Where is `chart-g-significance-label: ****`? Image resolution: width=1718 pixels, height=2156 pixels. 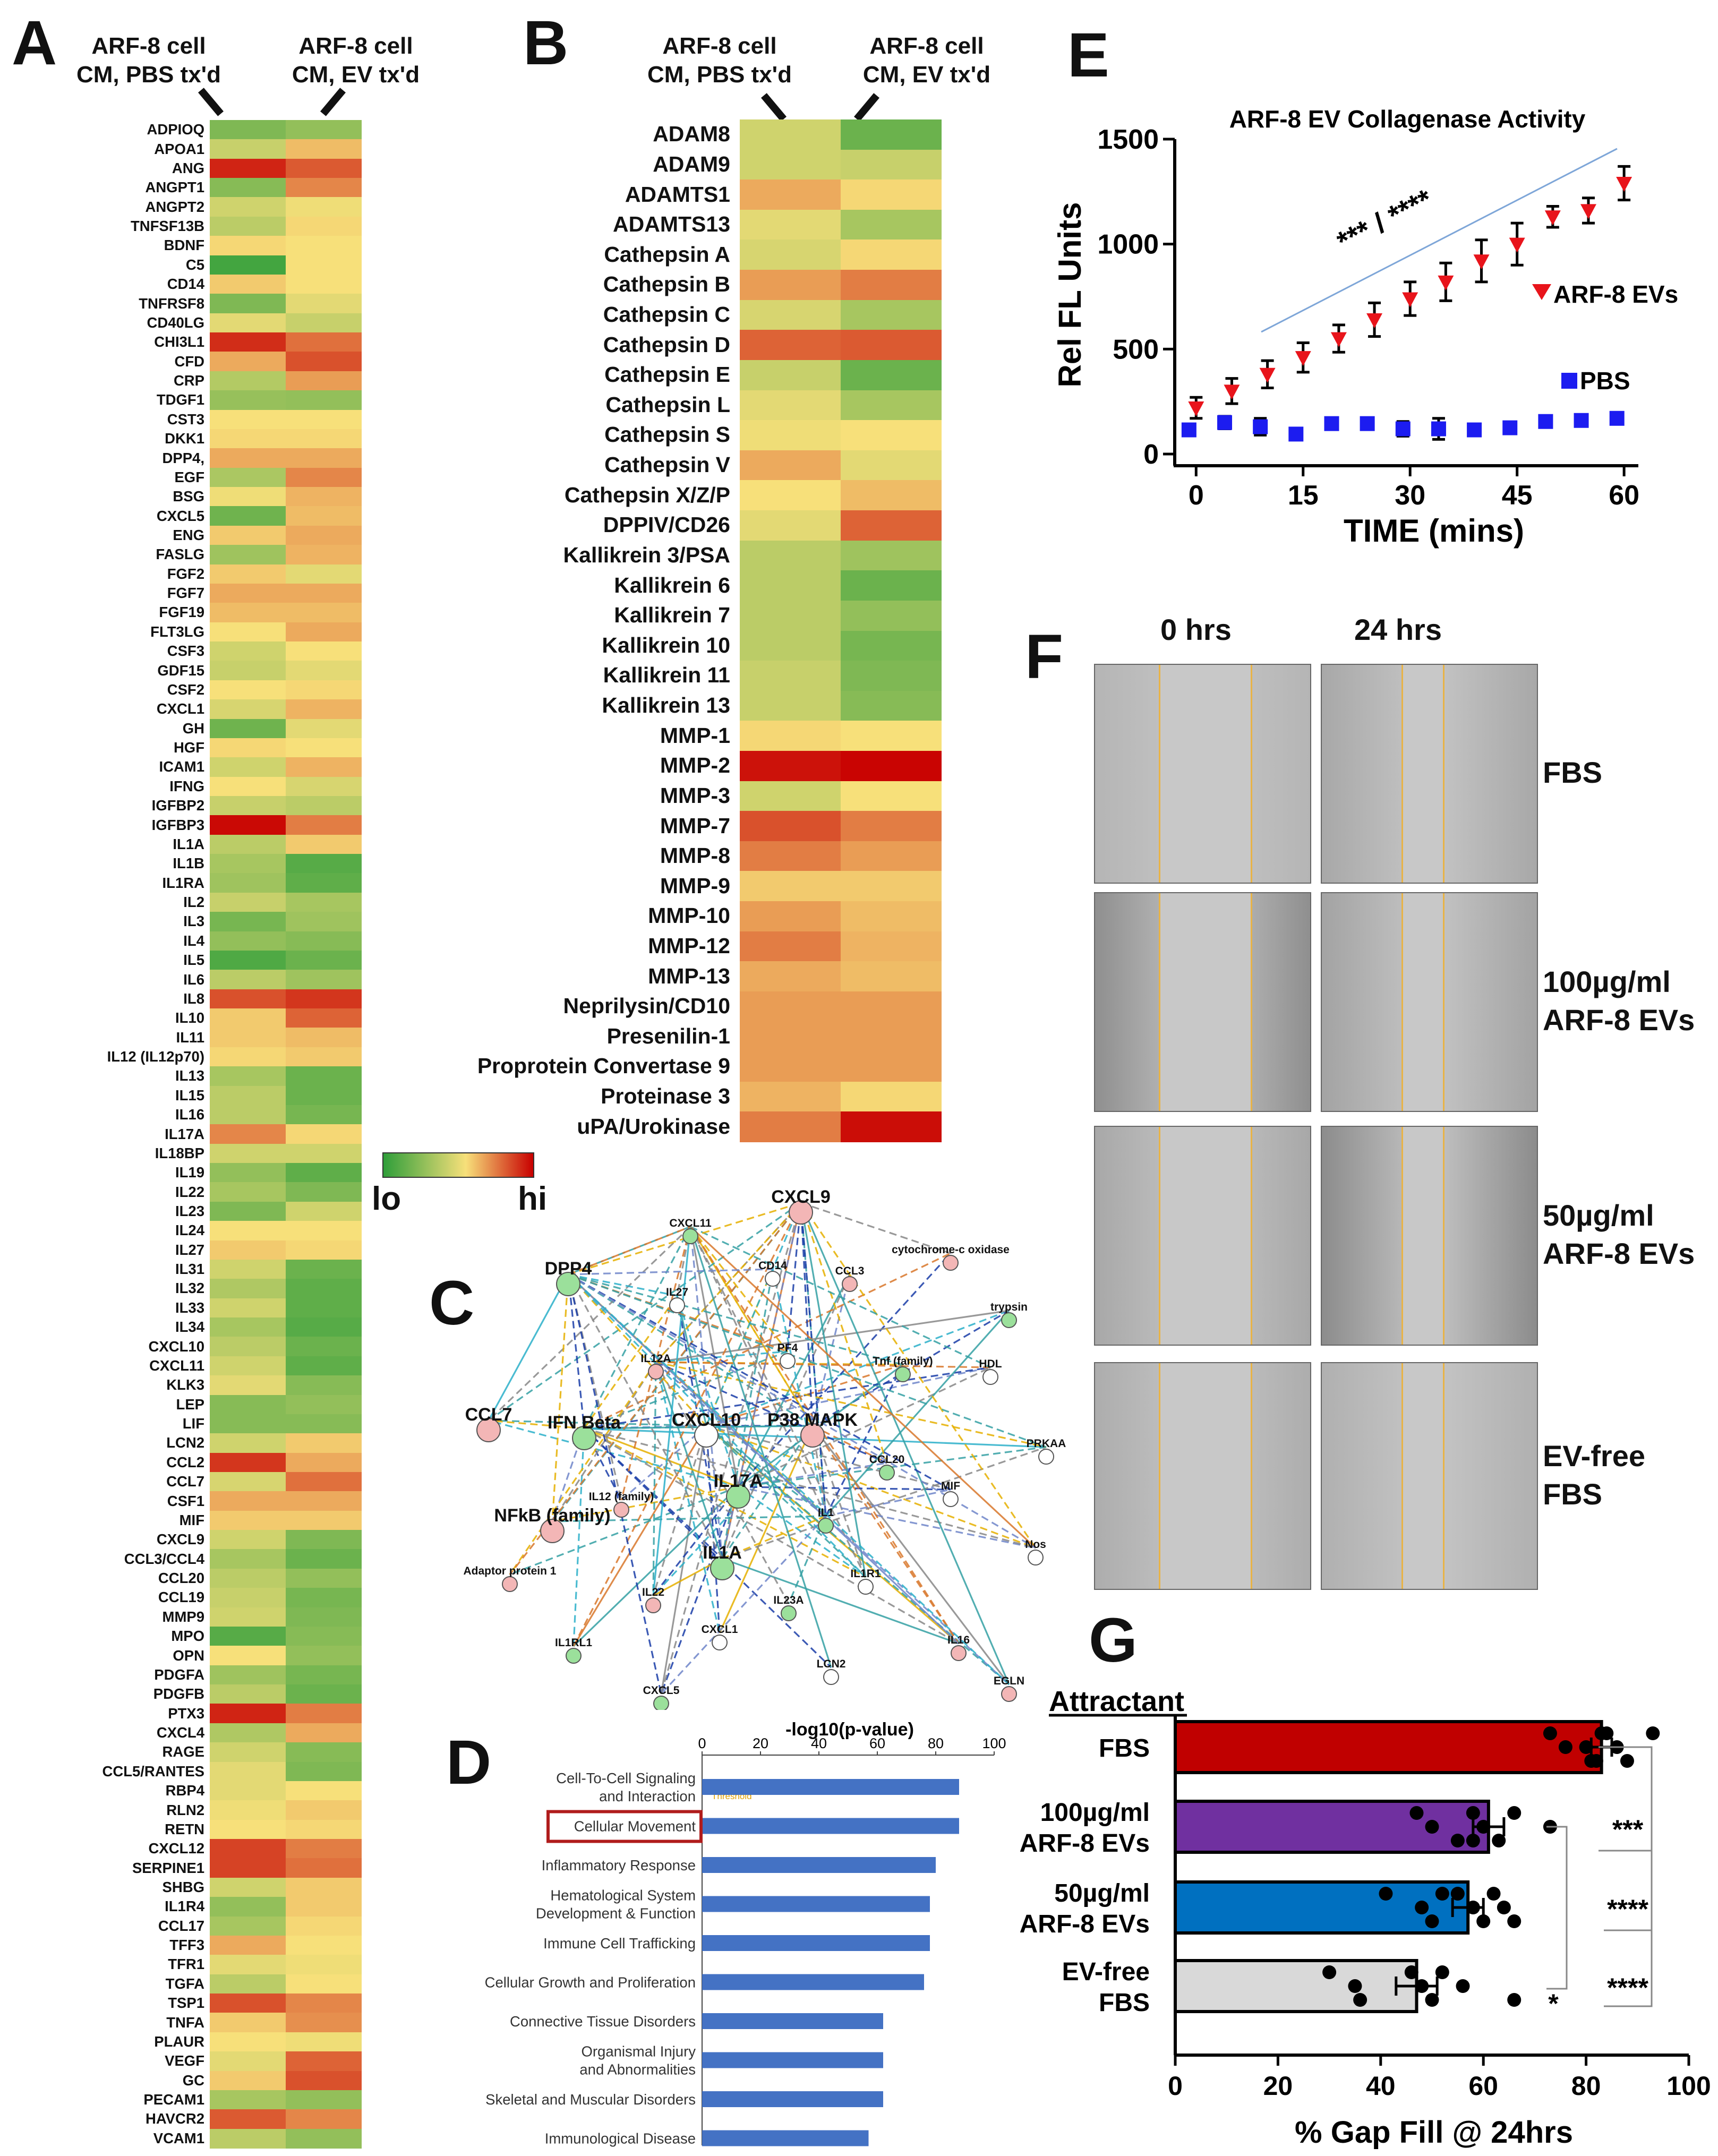
chart-g-significance-label: **** is located at coordinates (1627, 1988).